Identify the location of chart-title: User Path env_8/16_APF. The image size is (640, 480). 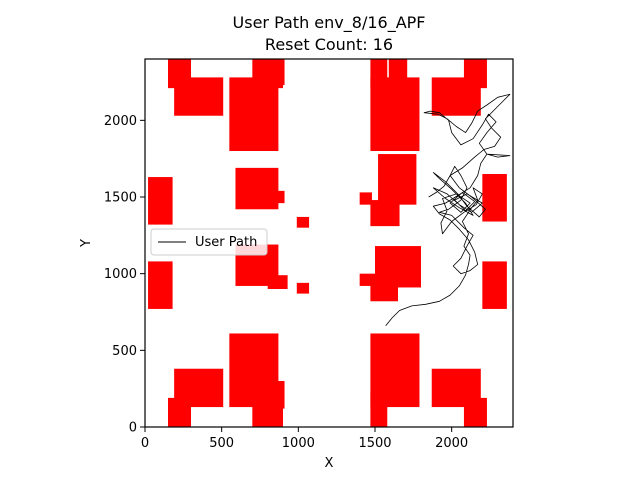
(329, 23).